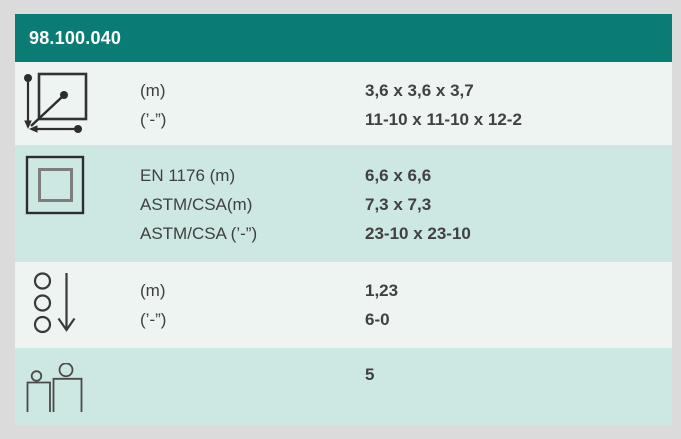  I want to click on spec-label: ASTM/CSA(m), so click(196, 204).